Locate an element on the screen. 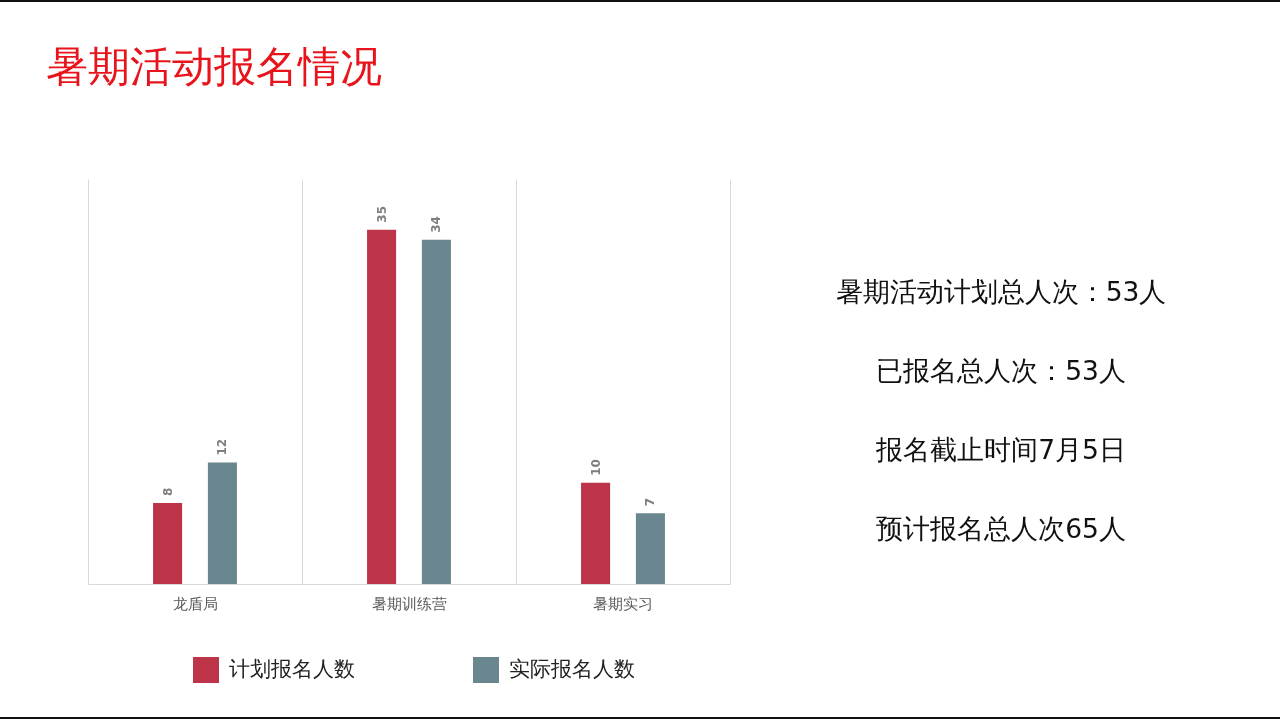 The height and width of the screenshot is (720, 1280). x-tick-label: 龙盾局 is located at coordinates (195, 603).